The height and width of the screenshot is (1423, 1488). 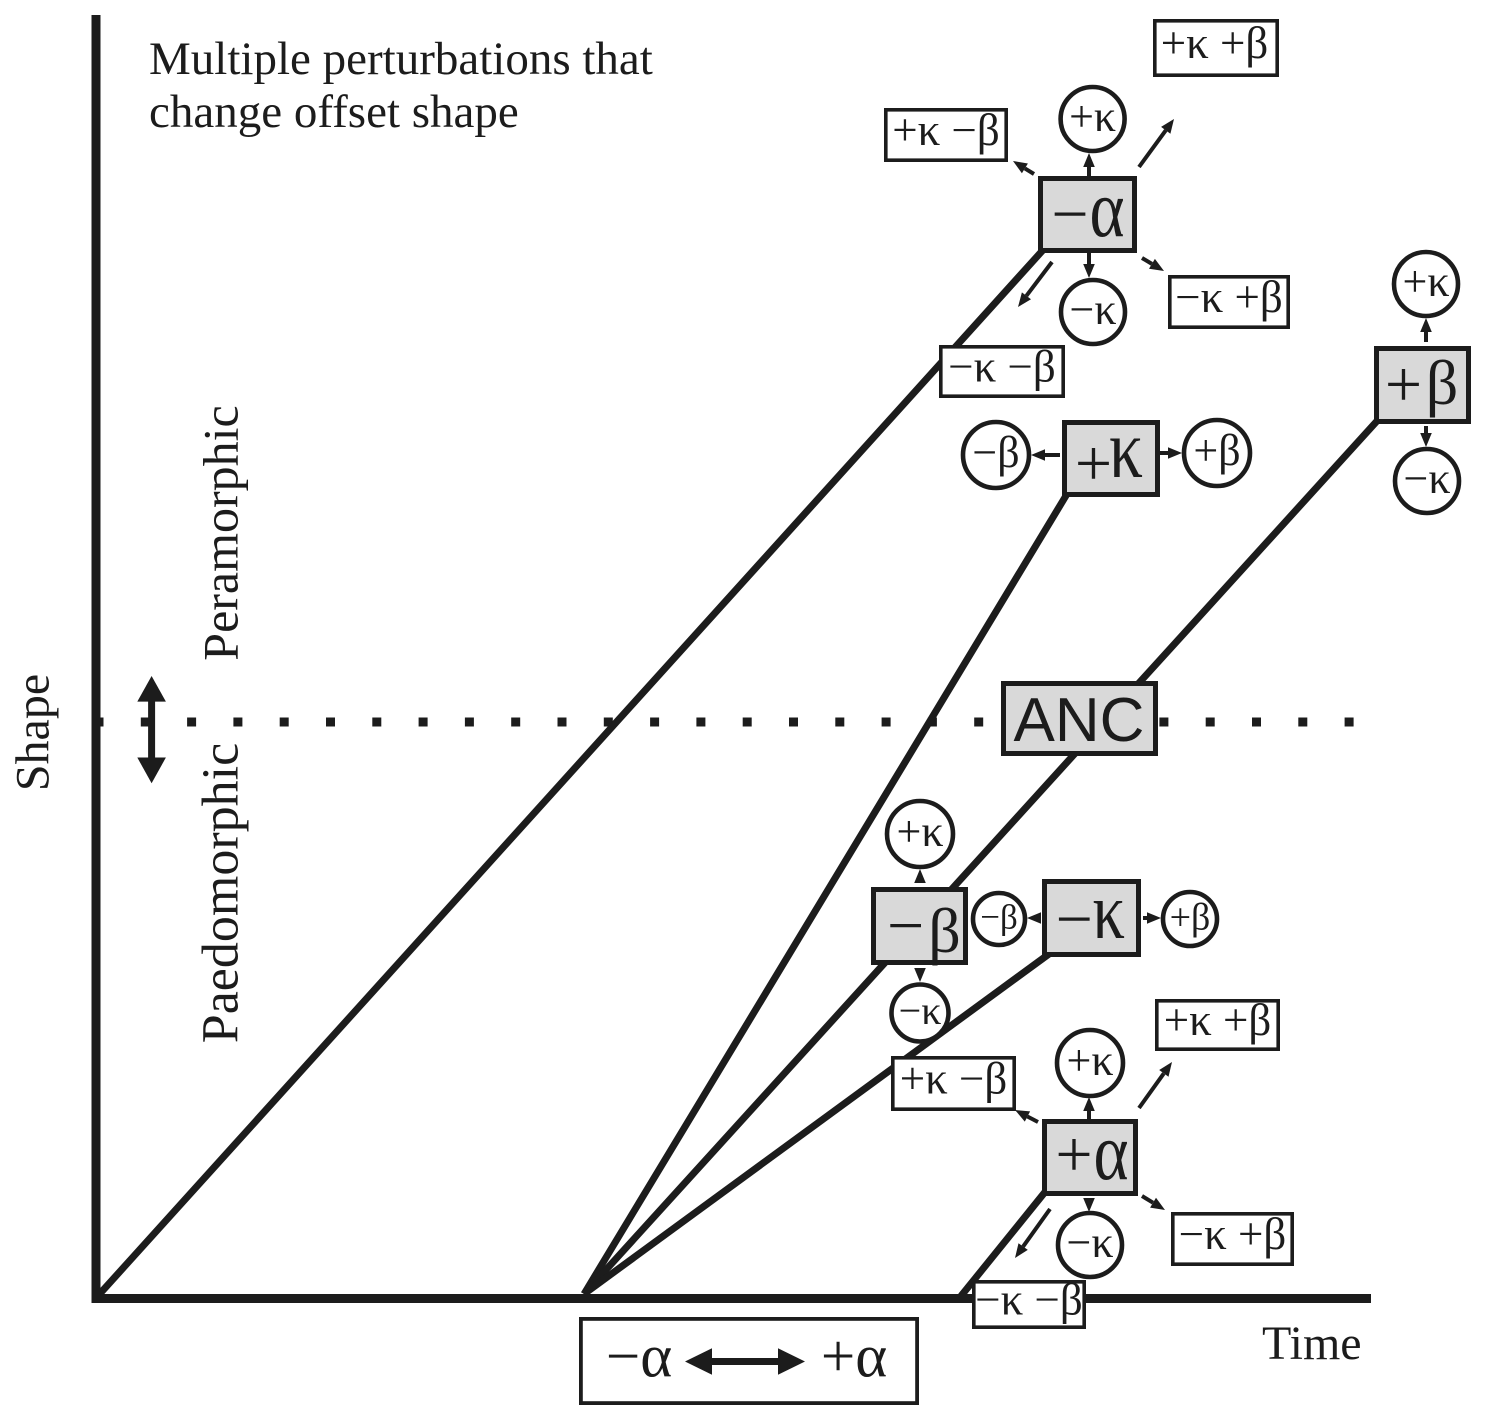 What do you see at coordinates (221, 893) in the screenshot?
I see `svg-text: Paedomorphic` at bounding box center [221, 893].